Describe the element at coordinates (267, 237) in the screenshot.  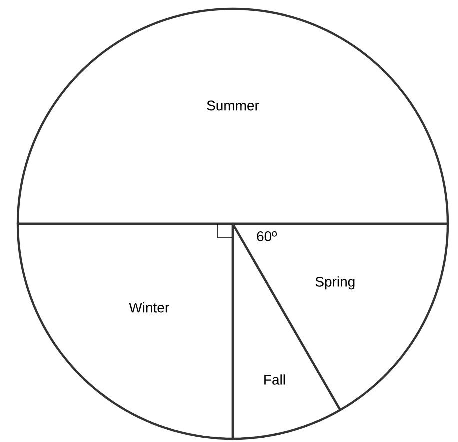
I see `text: 60º` at that location.